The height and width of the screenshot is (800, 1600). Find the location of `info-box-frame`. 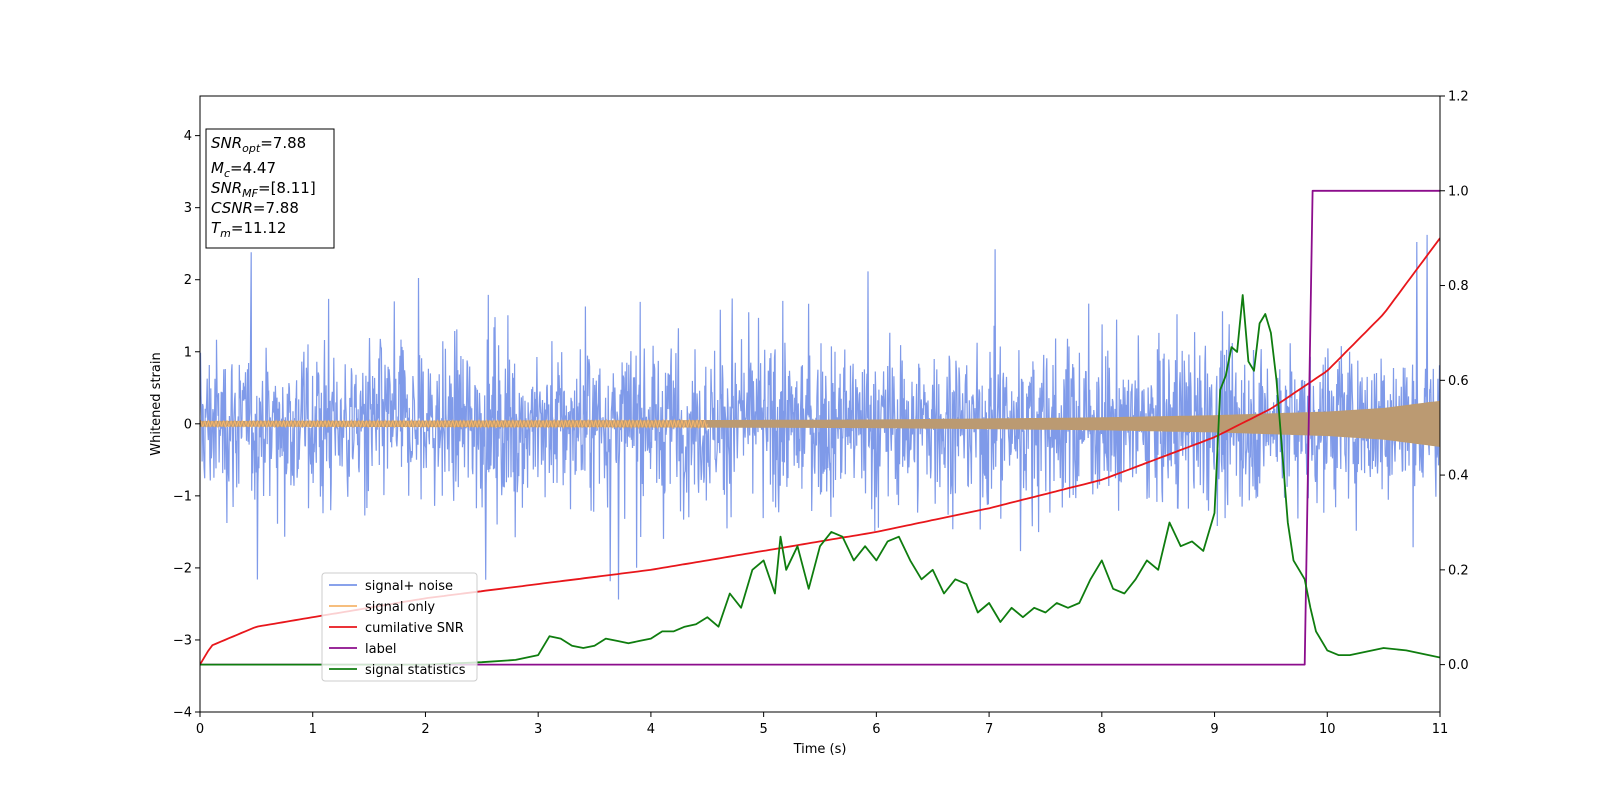

info-box-frame is located at coordinates (270, 188).